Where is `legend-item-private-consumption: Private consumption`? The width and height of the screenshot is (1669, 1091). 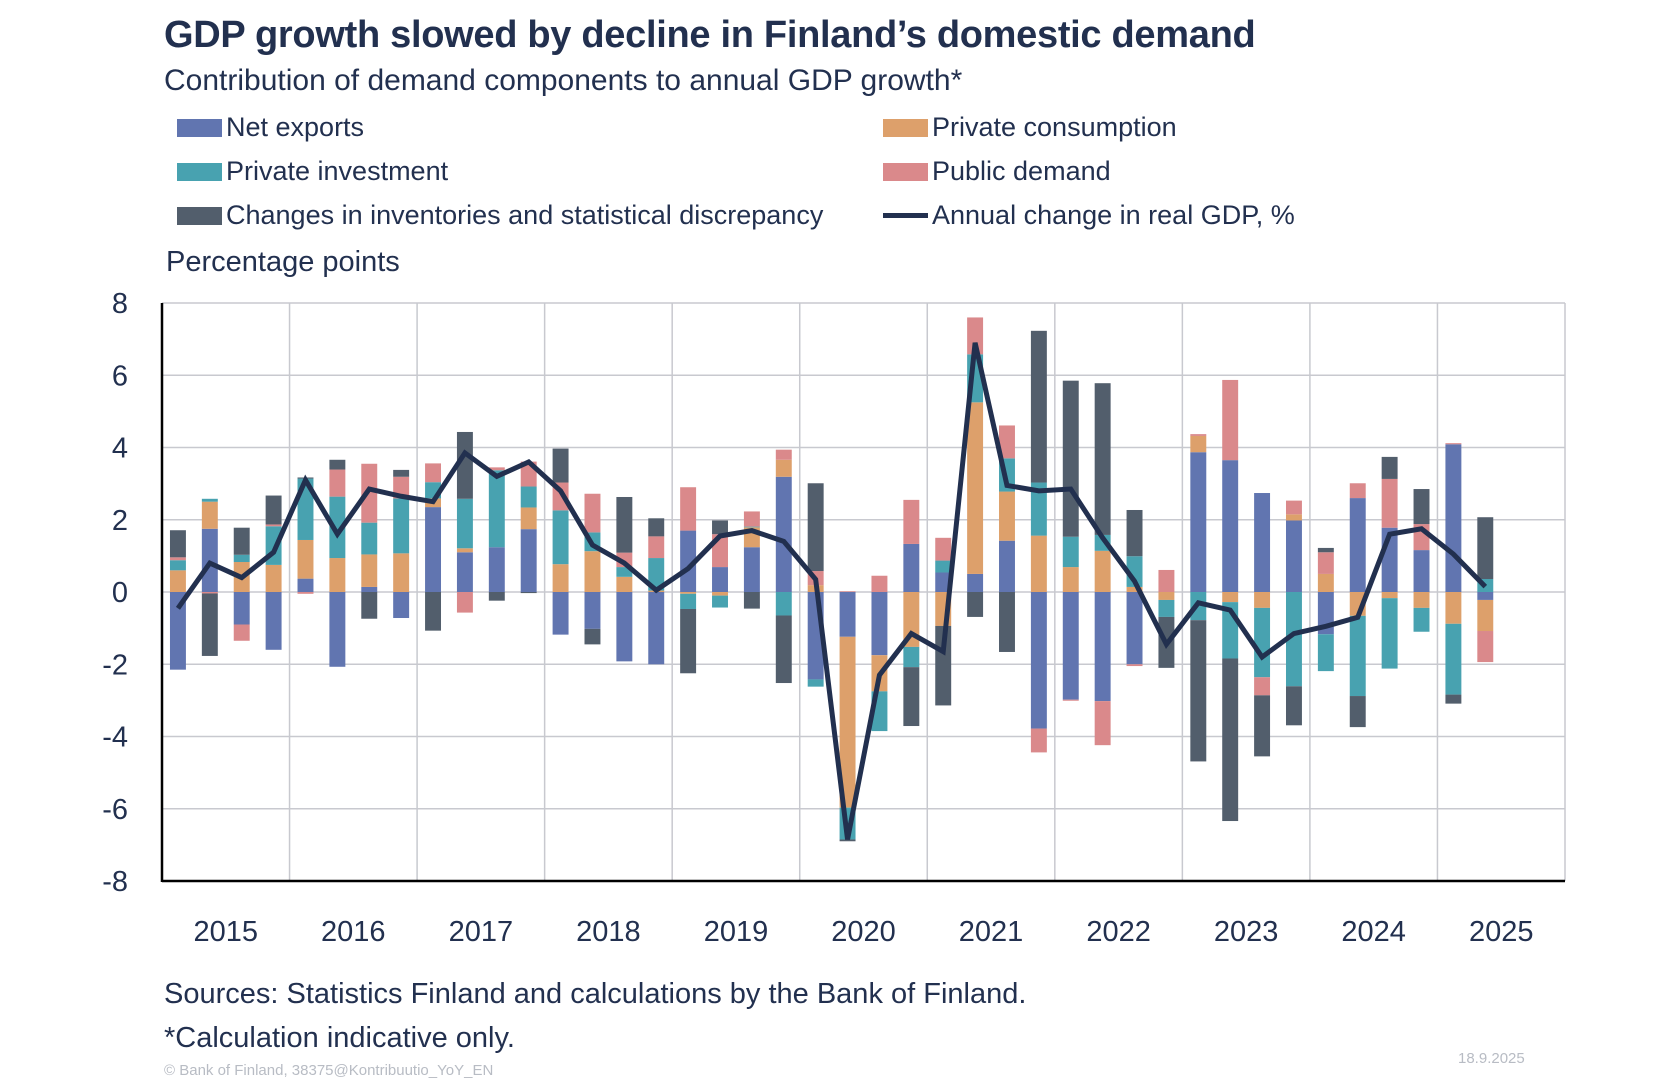 legend-item-private-consumption: Private consumption is located at coordinates (1030, 127).